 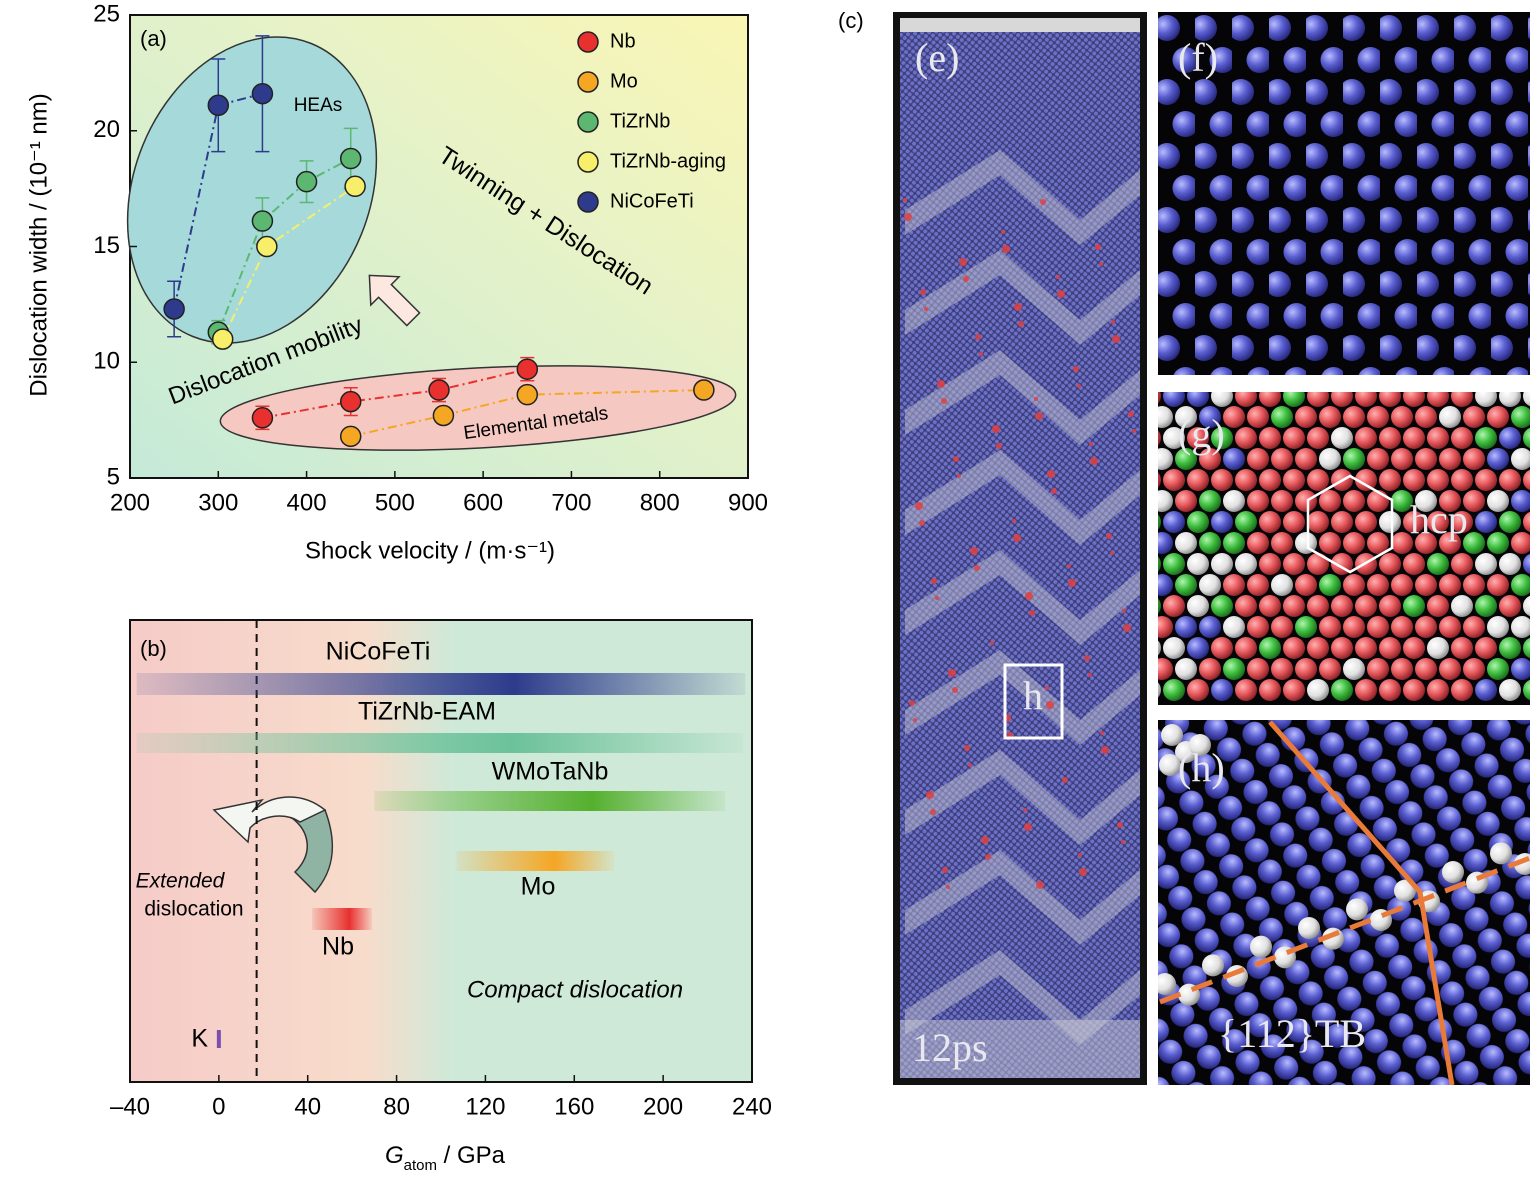 What do you see at coordinates (130, 1106) in the screenshot?
I see `x-tick-label: –40` at bounding box center [130, 1106].